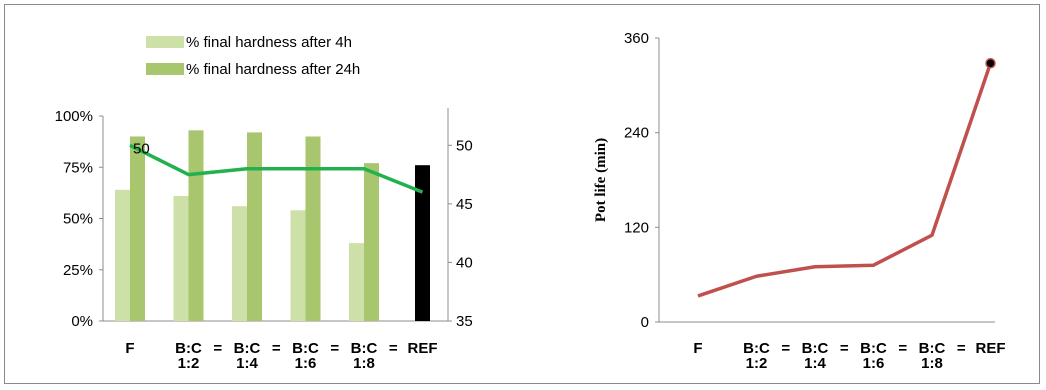 This screenshot has height=390, width=1046. What do you see at coordinates (74, 116) in the screenshot?
I see `left-tick-label: 100%` at bounding box center [74, 116].